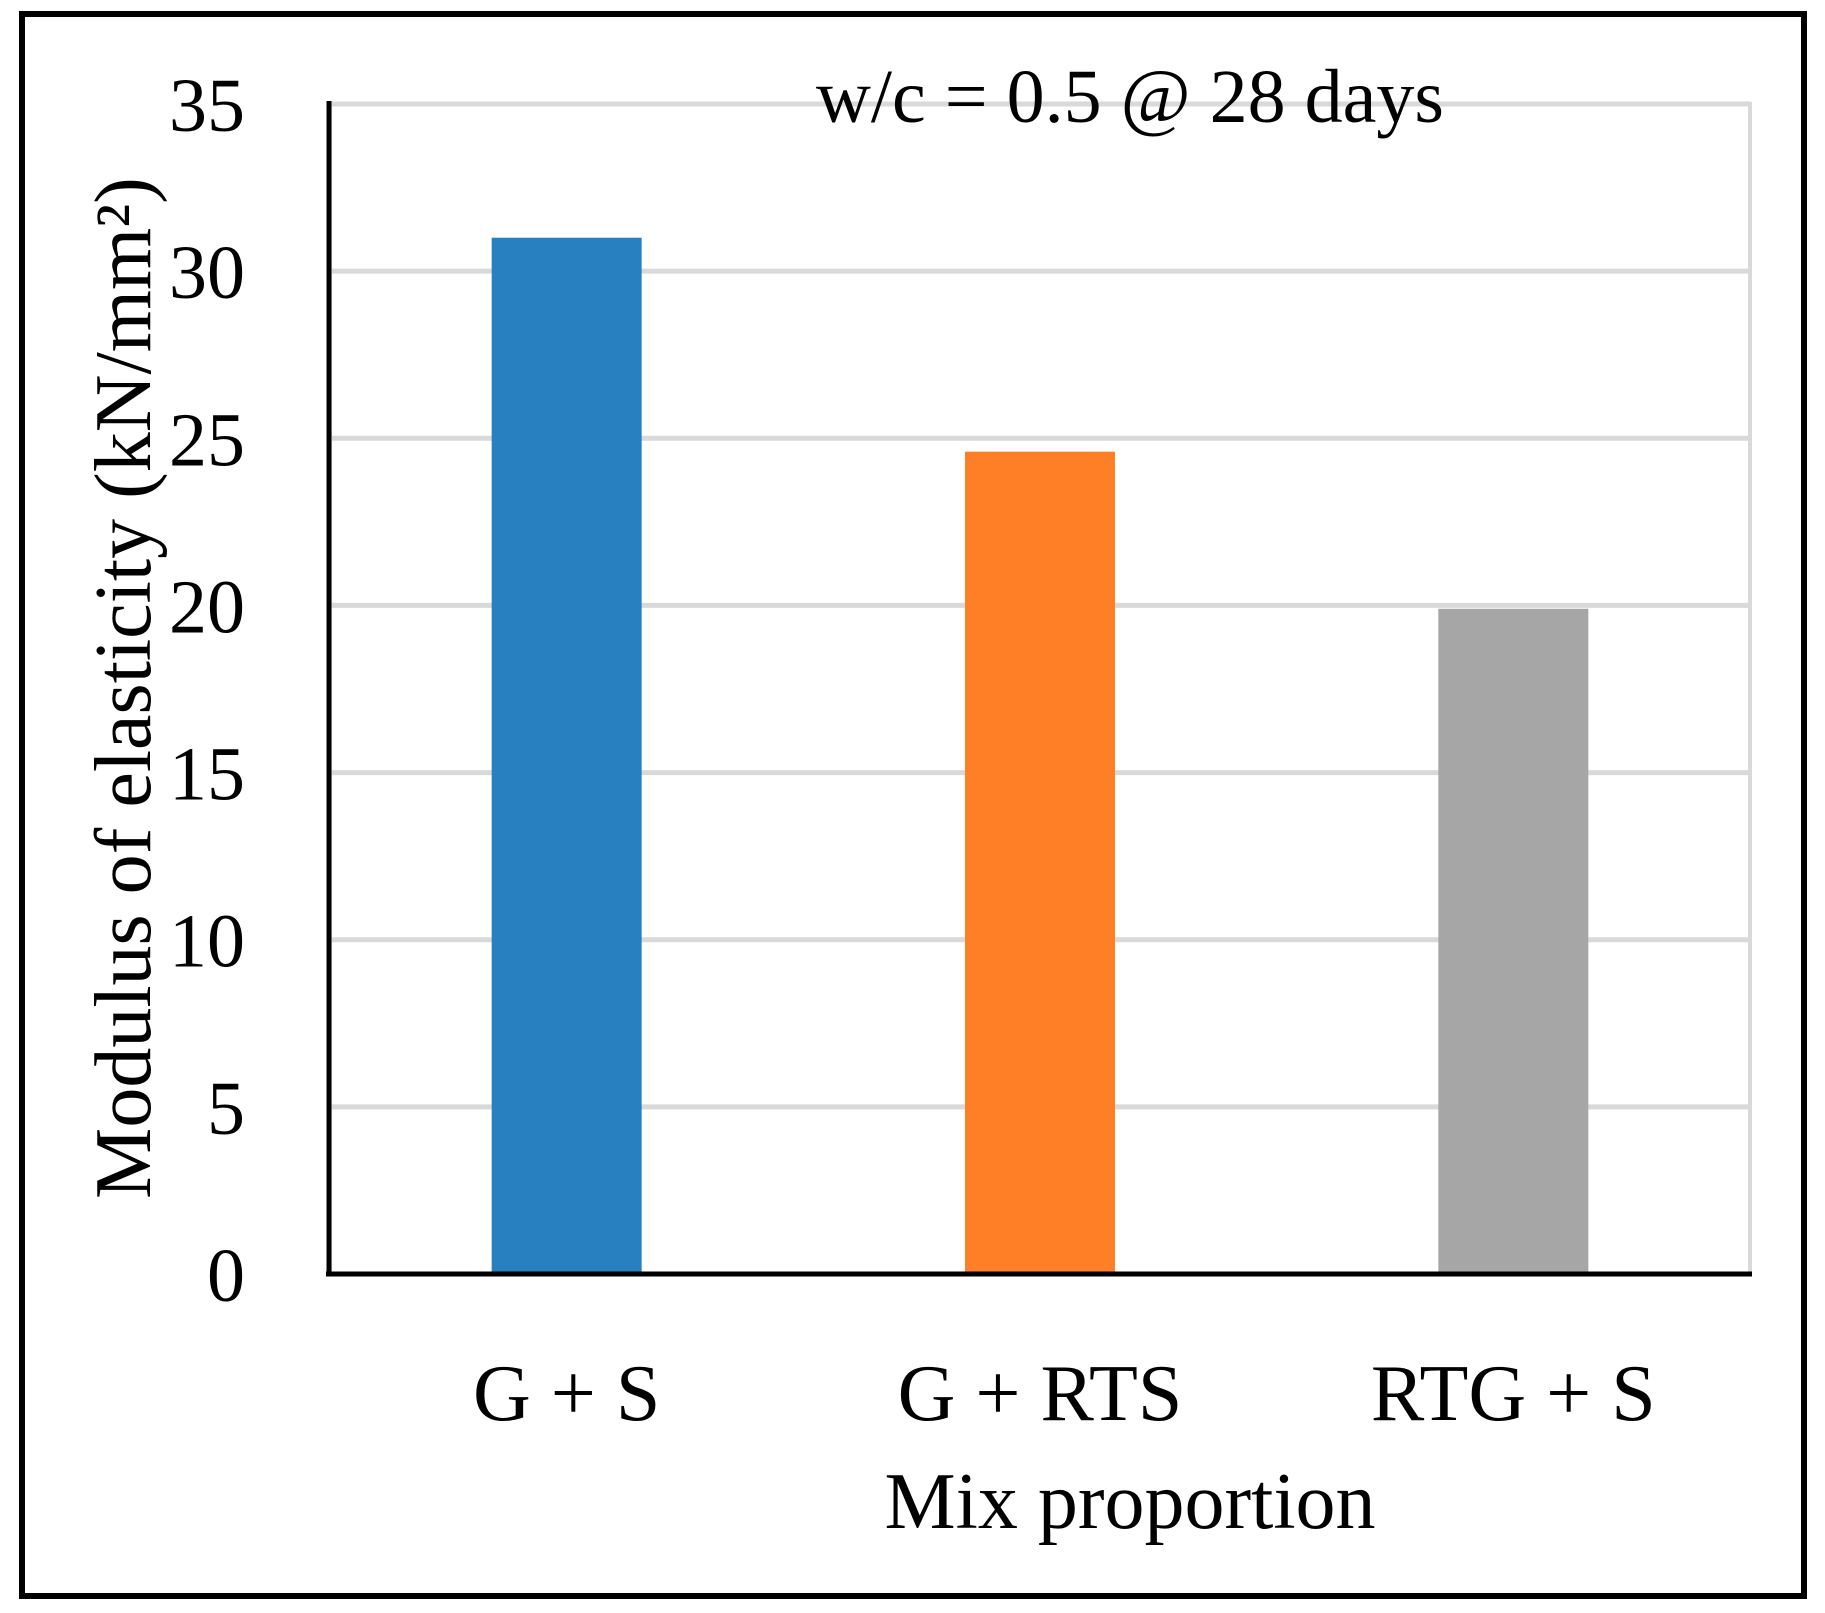 This screenshot has width=1825, height=1613. Describe the element at coordinates (1129, 1502) in the screenshot. I see `x-axis-label: Mix proportion` at that location.